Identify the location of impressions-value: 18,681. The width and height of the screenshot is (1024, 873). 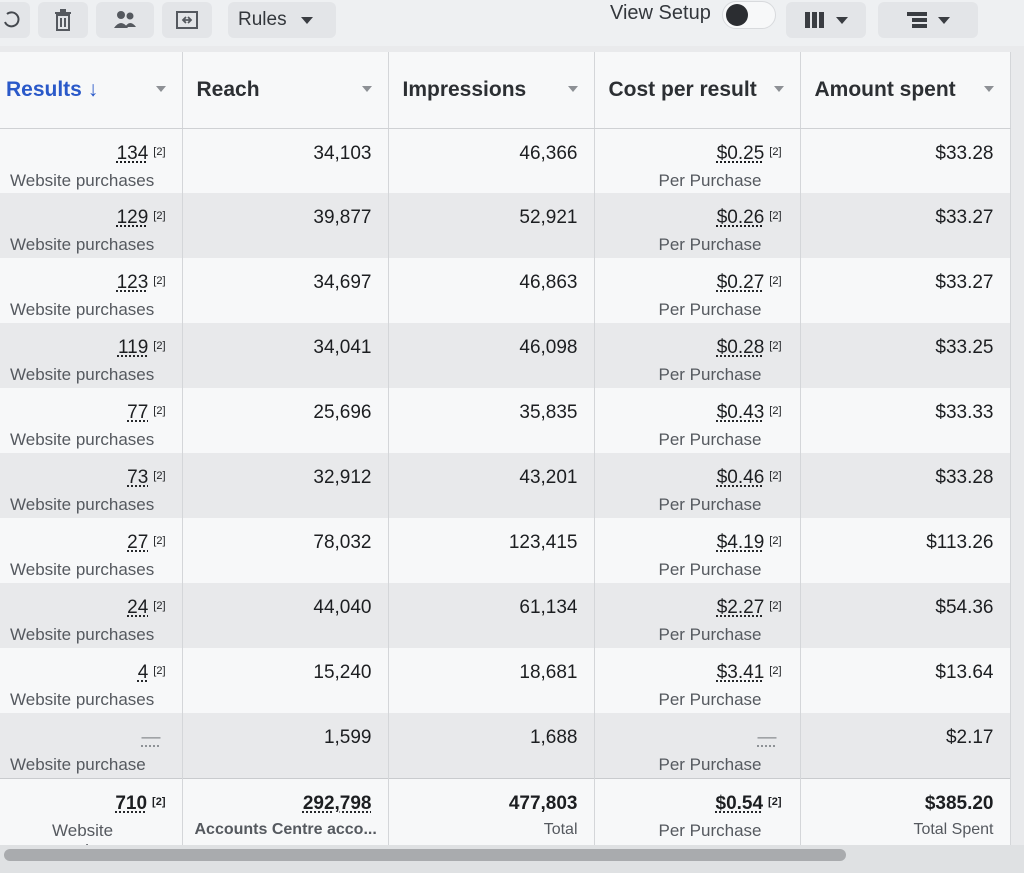
(548, 672).